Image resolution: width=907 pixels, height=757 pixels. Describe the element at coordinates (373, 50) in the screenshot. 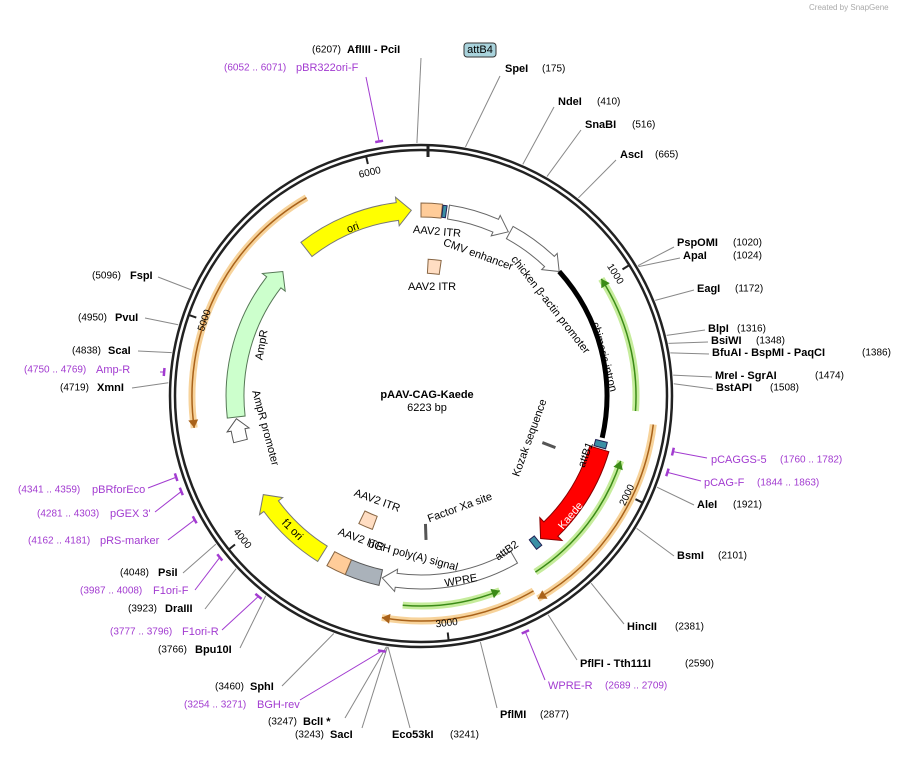

I see `site-name: AflIII - PciI` at that location.